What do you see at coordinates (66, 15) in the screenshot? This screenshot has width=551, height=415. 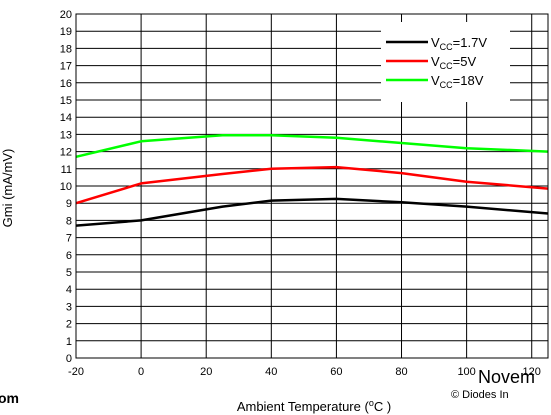 I see `y-tick-label: 20` at bounding box center [66, 15].